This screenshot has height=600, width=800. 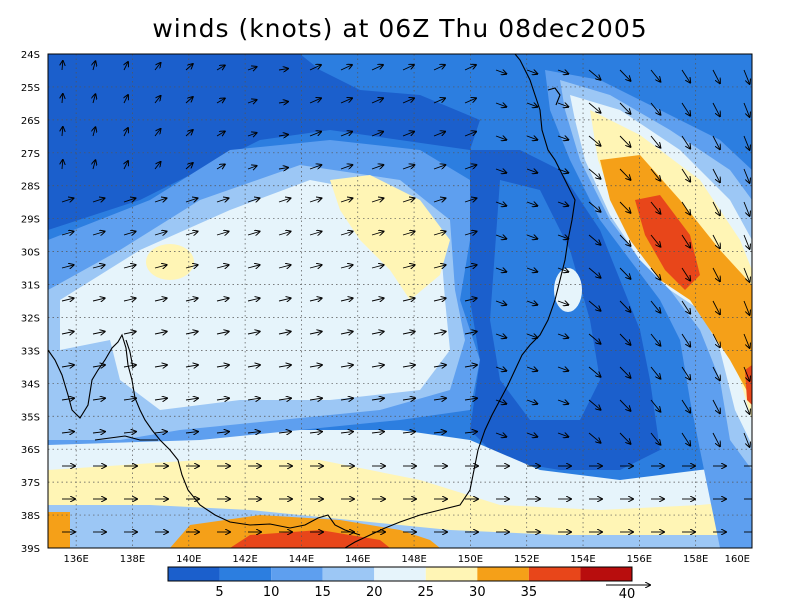 I want to click on lat-tick-label: 31S, so click(x=30, y=286).